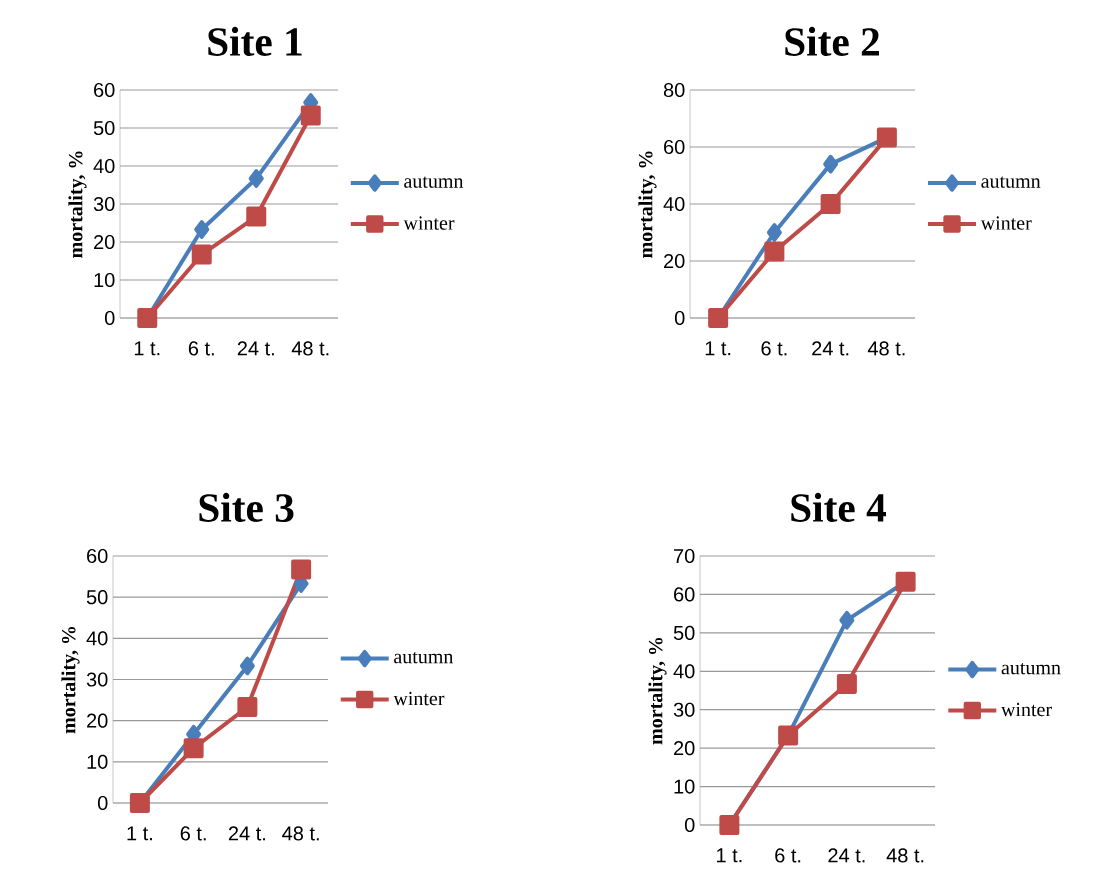 Image resolution: width=1107 pixels, height=874 pixels. Describe the element at coordinates (246, 507) in the screenshot. I see `chart-title: Site 3` at that location.